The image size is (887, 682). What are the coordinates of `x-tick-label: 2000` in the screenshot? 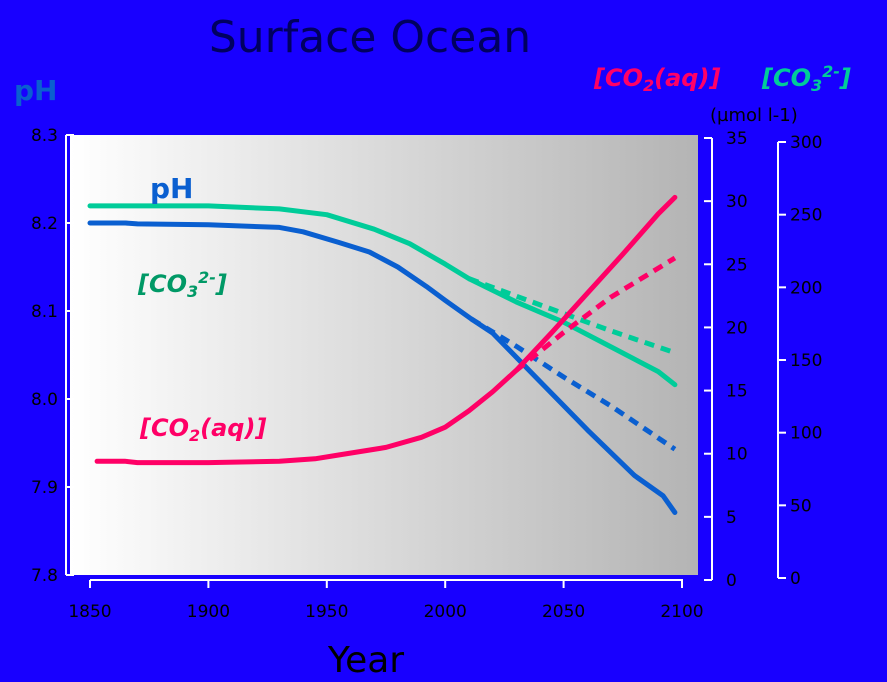 It's located at (445, 612).